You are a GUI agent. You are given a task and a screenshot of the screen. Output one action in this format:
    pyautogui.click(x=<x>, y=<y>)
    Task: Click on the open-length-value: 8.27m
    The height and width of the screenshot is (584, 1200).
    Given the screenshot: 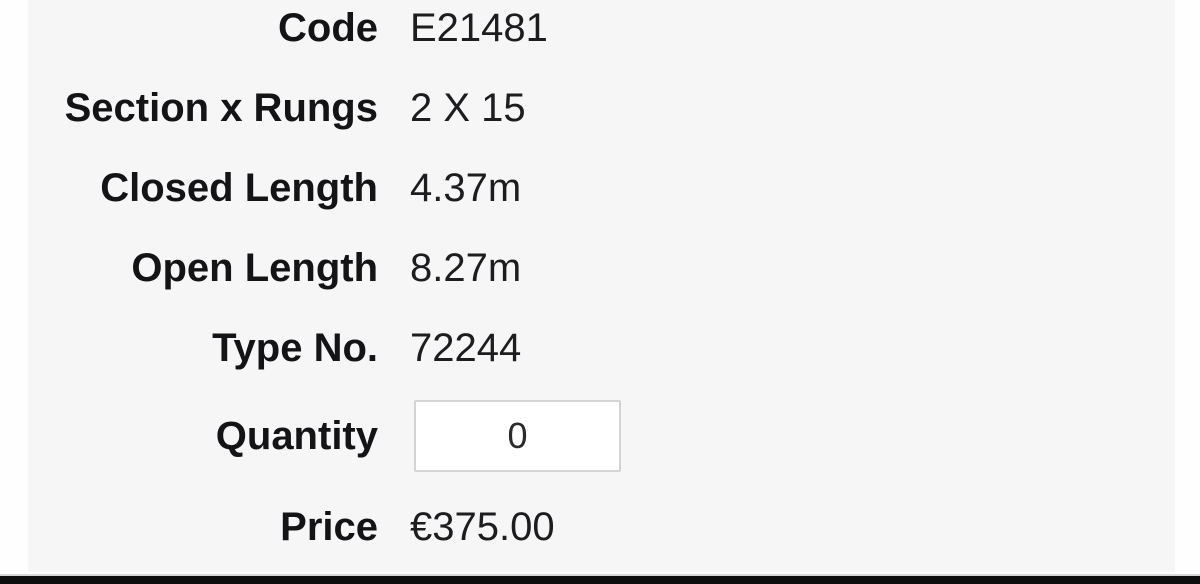 What is the action you would take?
    pyautogui.click(x=466, y=267)
    